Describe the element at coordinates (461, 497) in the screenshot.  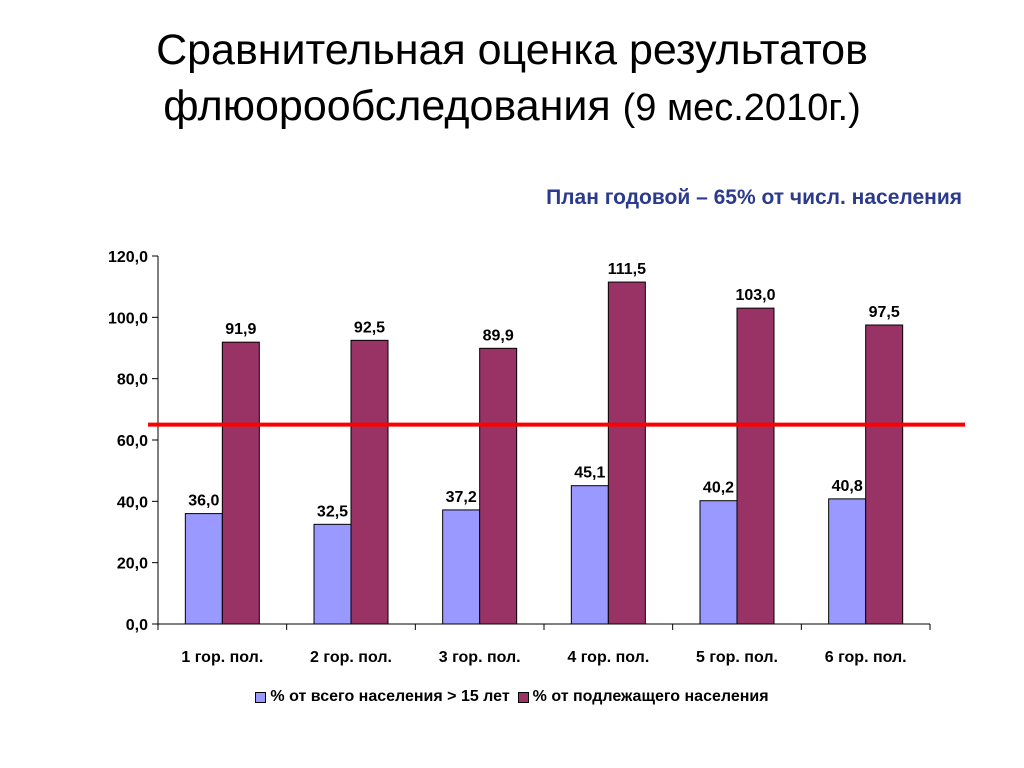
I see `data-label-series-1: 37,2` at that location.